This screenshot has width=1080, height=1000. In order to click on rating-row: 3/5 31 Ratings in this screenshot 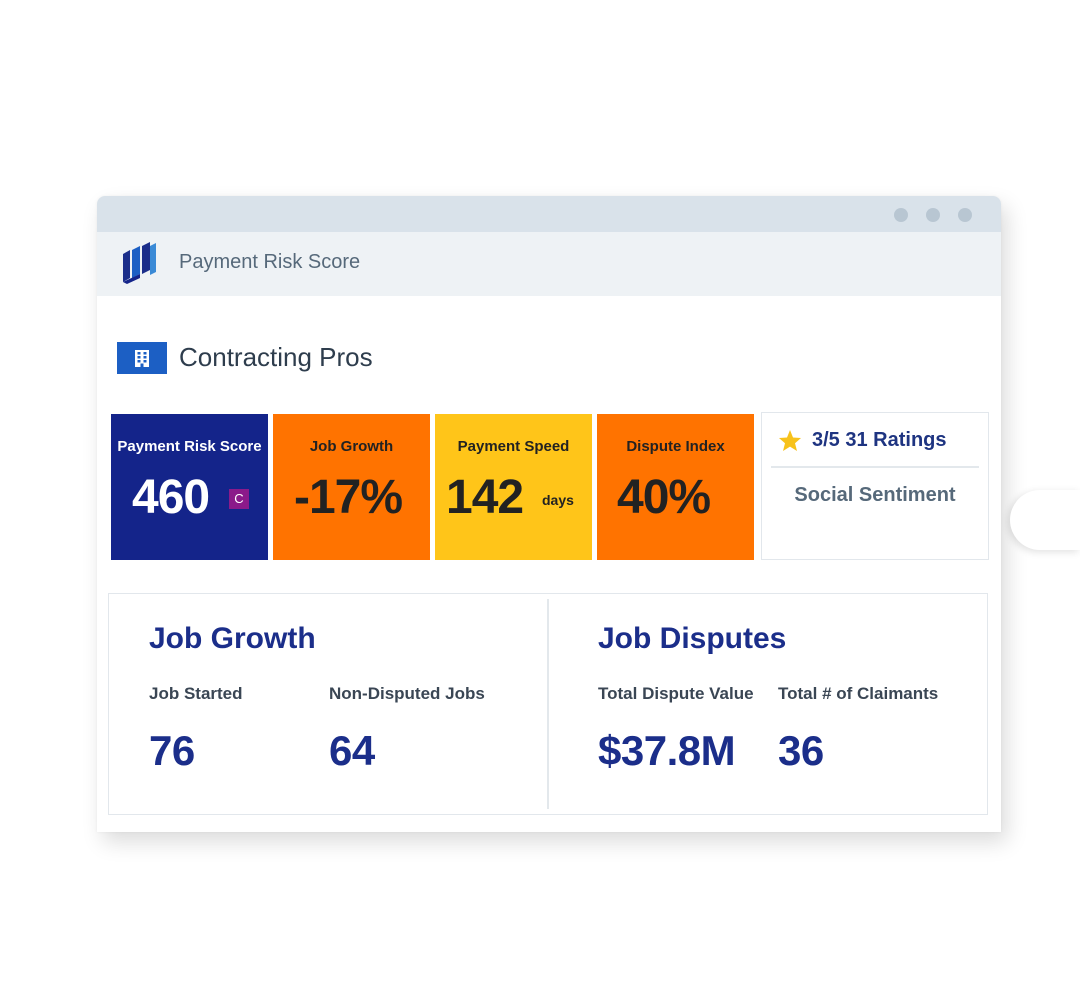, I will do `click(862, 440)`.